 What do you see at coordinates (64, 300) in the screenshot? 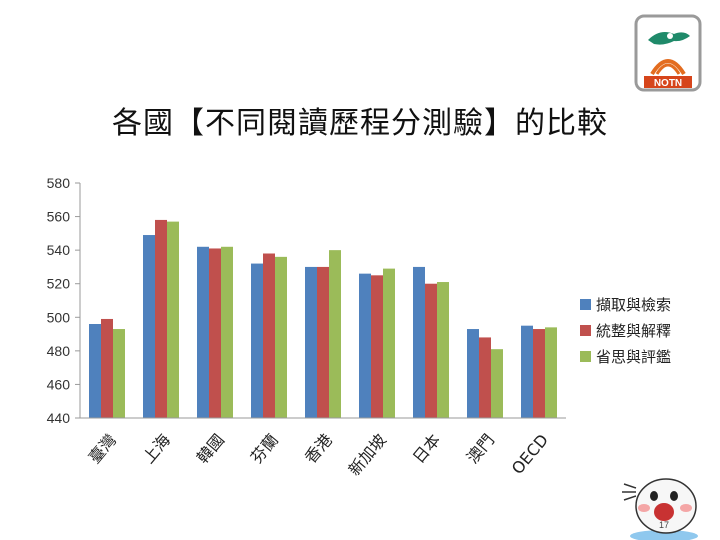
I see `y-axis: 440 460 480 500 520 540 560 580` at bounding box center [64, 300].